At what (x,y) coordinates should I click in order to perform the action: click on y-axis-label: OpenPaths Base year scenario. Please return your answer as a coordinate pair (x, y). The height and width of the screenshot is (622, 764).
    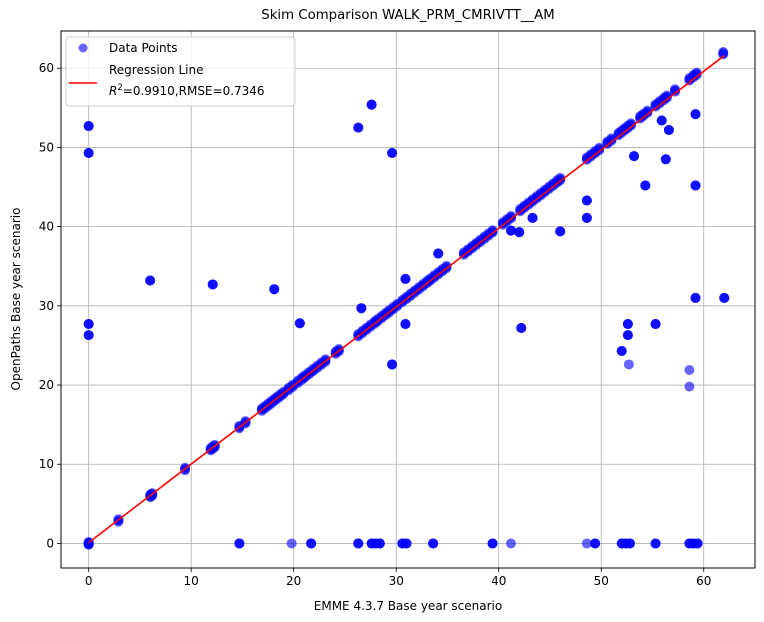
    Looking at the image, I should click on (16, 299).